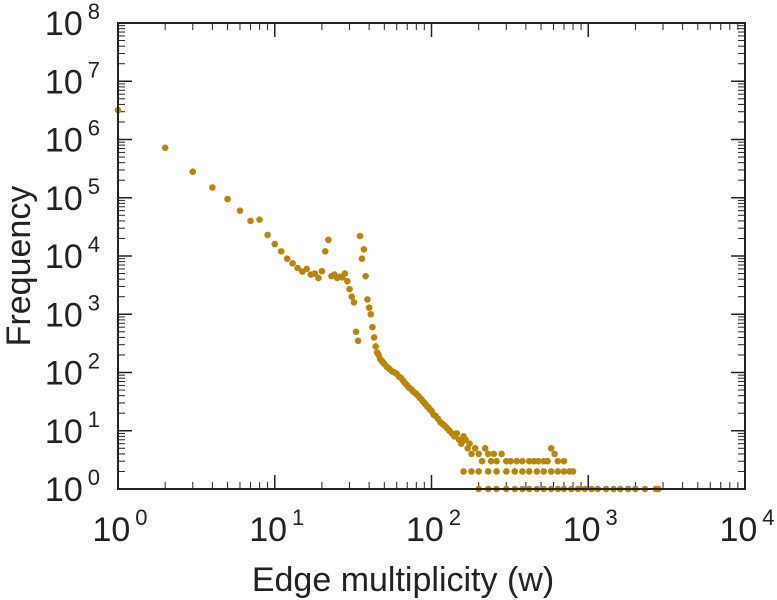  Describe the element at coordinates (746, 527) in the screenshot. I see `x-tick-label: 10 4` at that location.